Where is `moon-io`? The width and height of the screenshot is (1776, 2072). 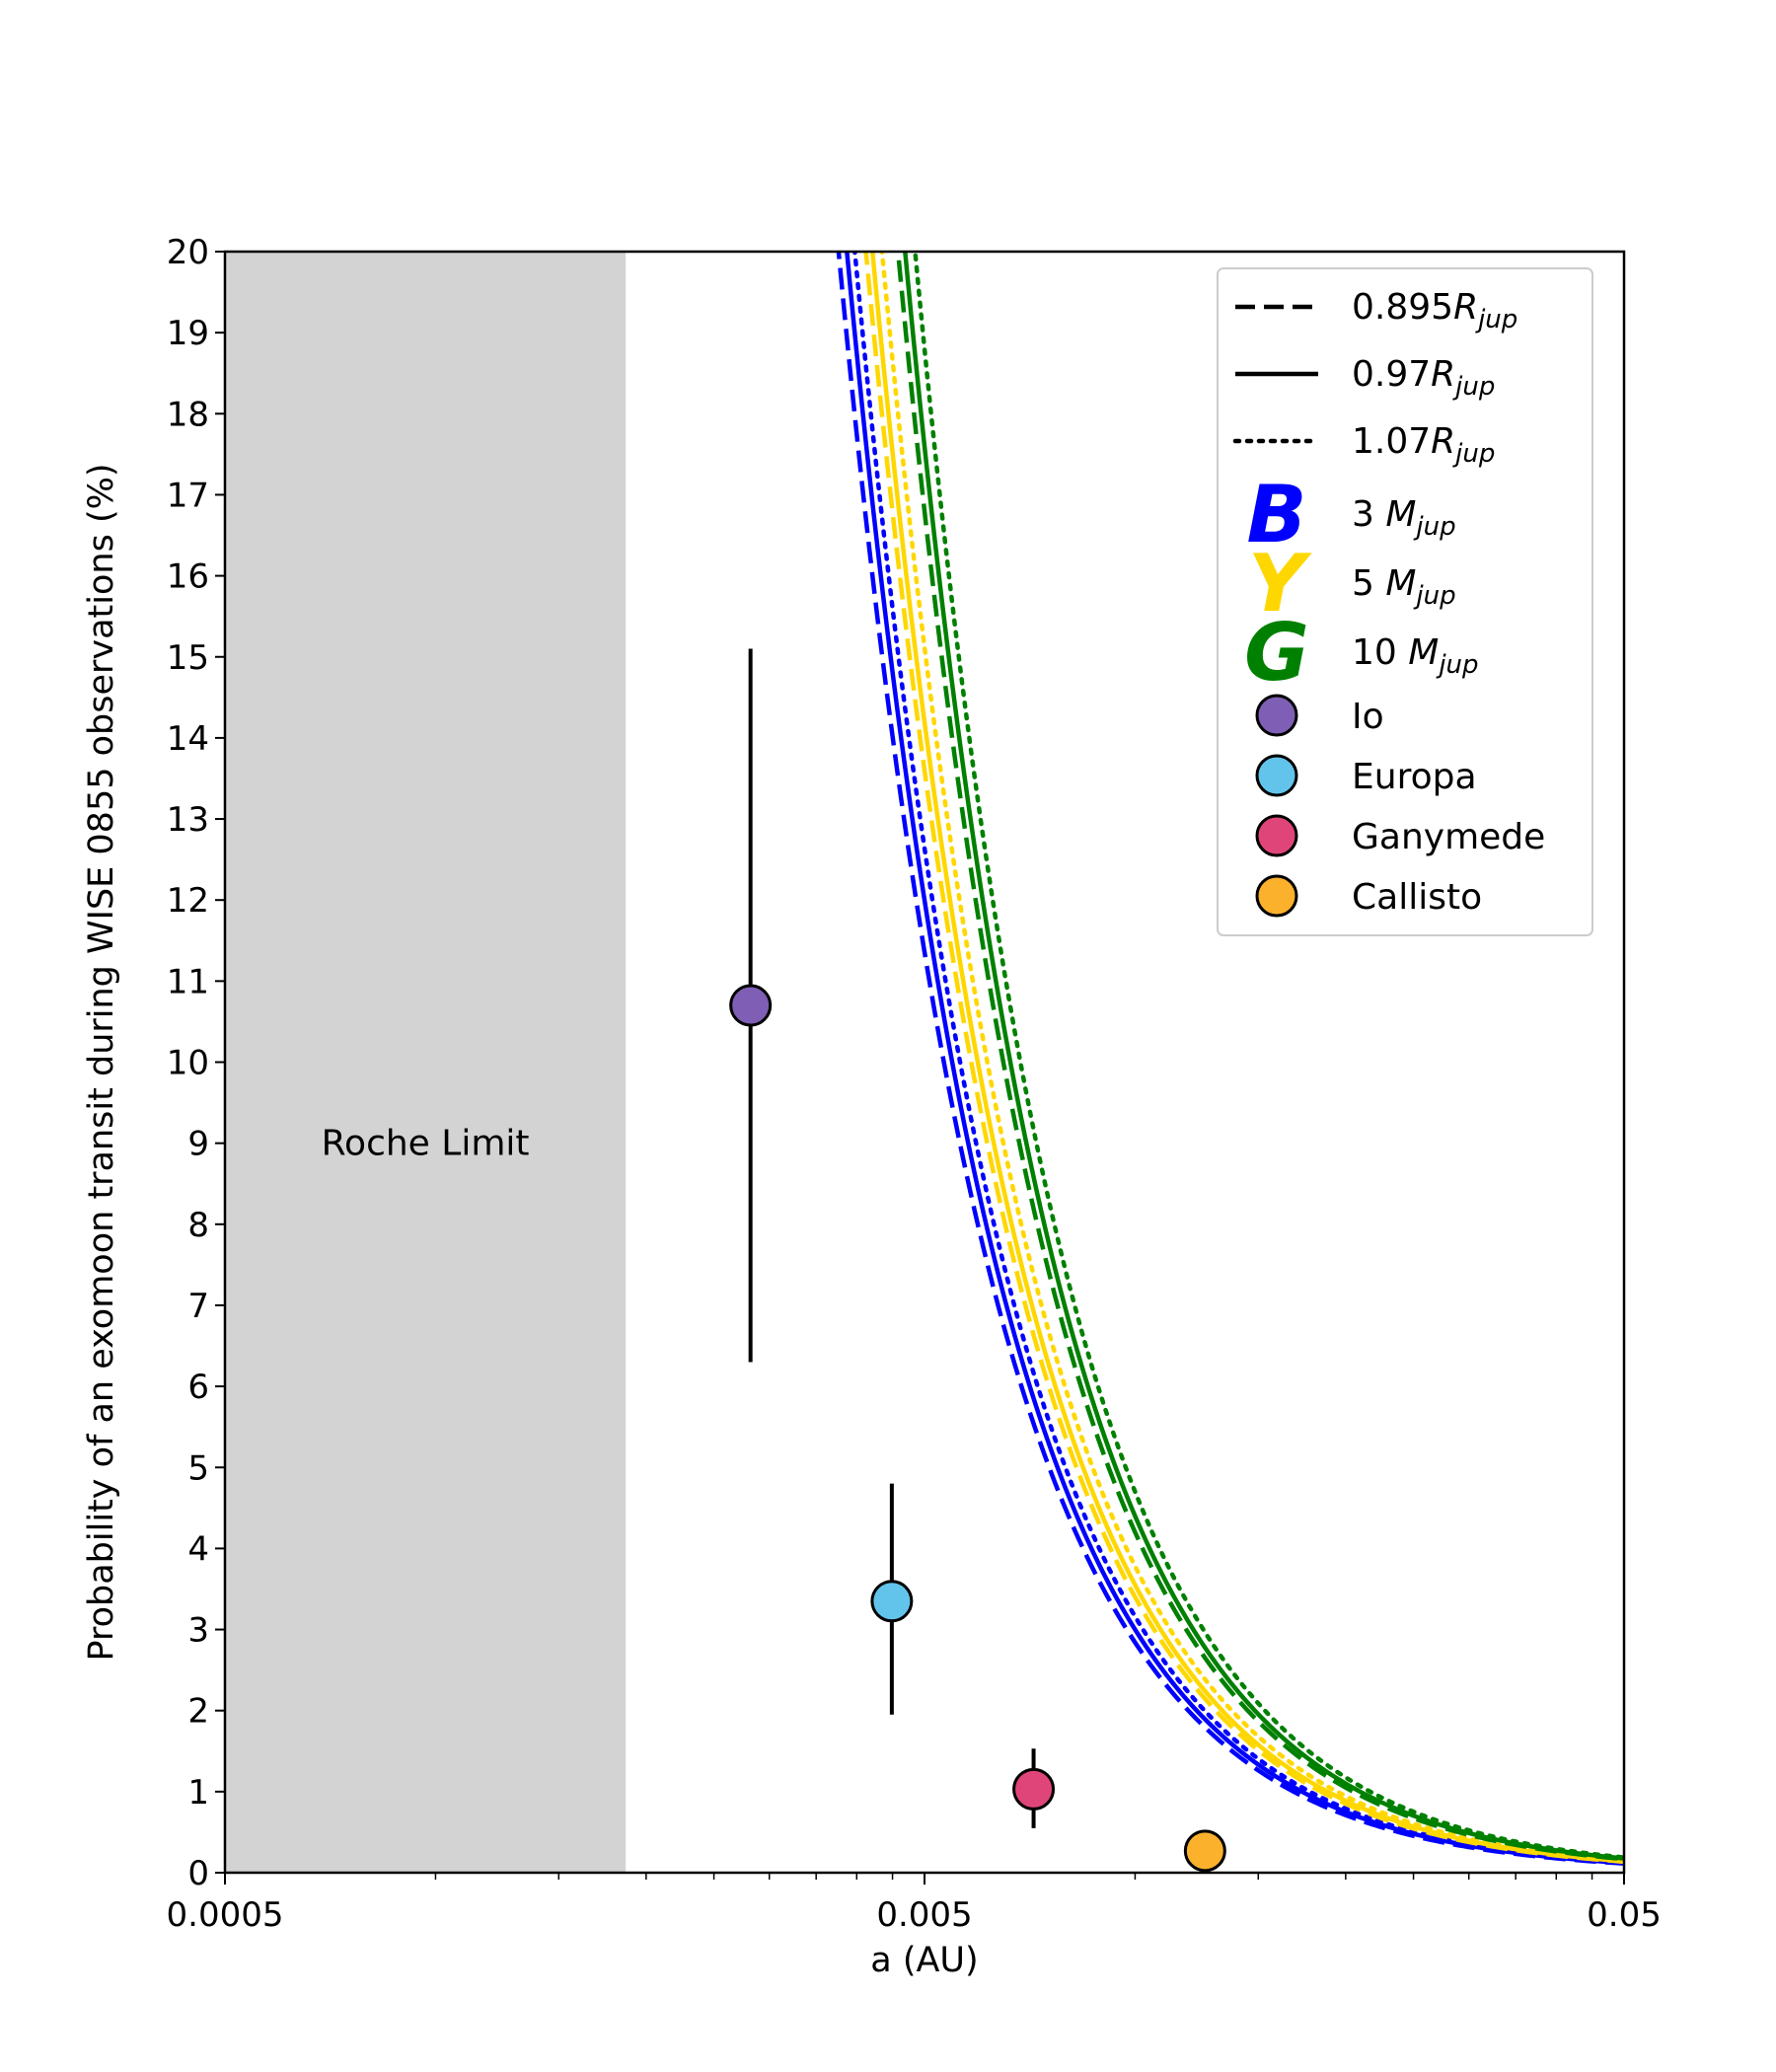 moon-io is located at coordinates (751, 1006).